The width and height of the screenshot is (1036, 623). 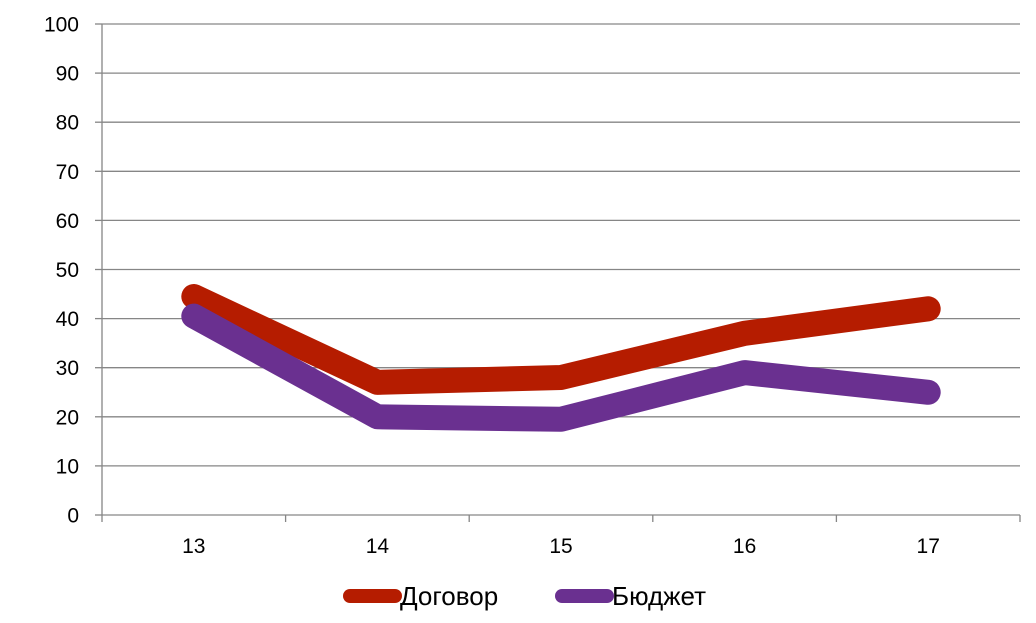 I want to click on legend-label-byudzhet: Бюджет, so click(x=659, y=596).